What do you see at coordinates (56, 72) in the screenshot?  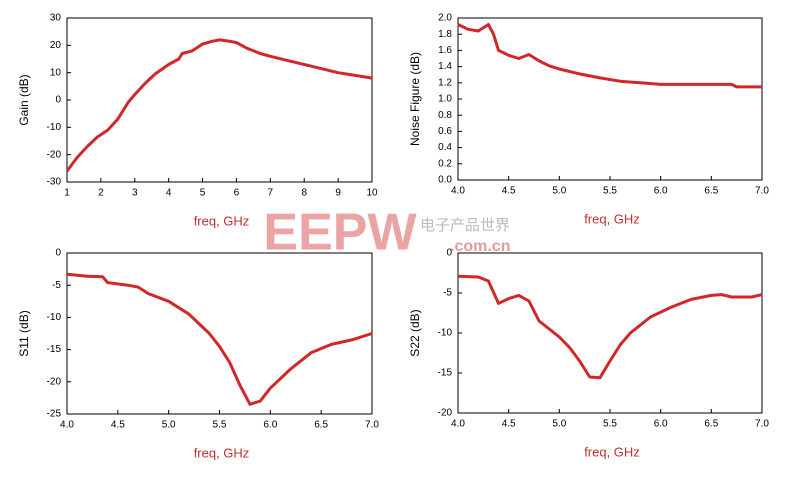 I see `y-tick-label: 10` at bounding box center [56, 72].